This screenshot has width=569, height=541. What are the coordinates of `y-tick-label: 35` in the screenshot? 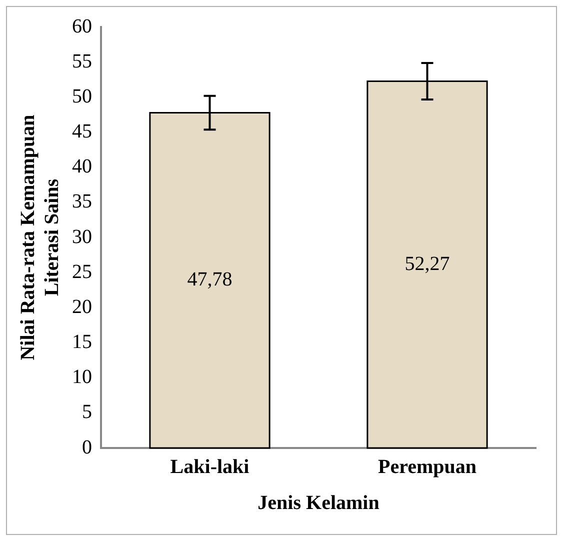 It's located at (82, 201).